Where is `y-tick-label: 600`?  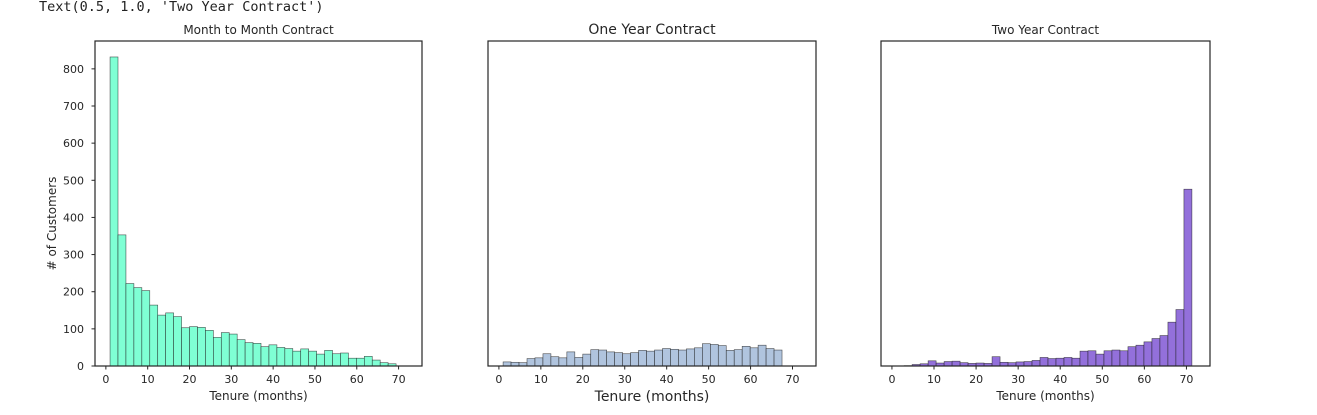 y-tick-label: 600 is located at coordinates (73, 143).